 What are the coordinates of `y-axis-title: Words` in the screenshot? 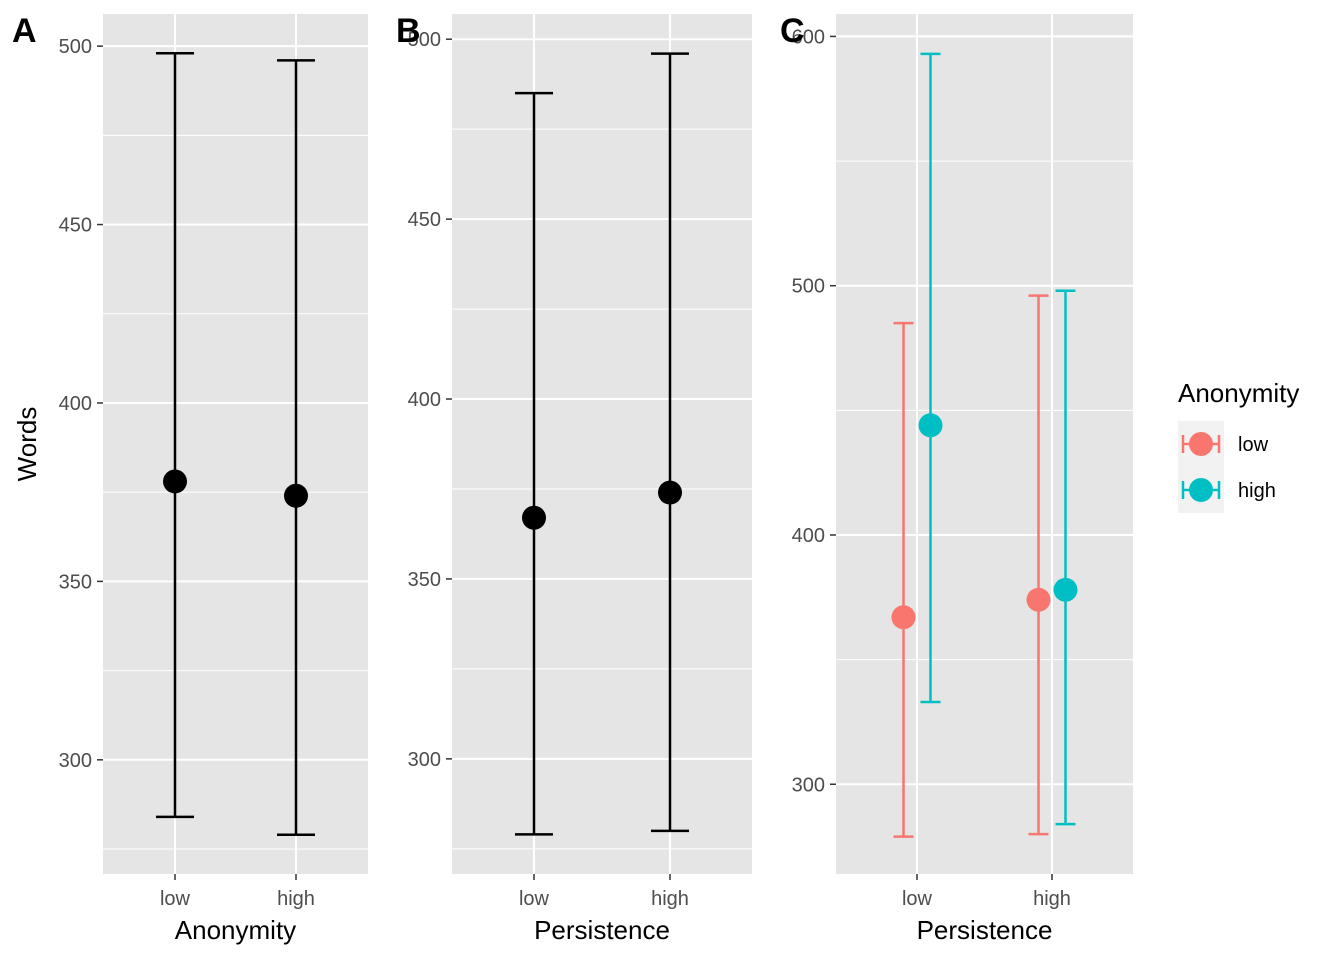 It's located at (27, 444).